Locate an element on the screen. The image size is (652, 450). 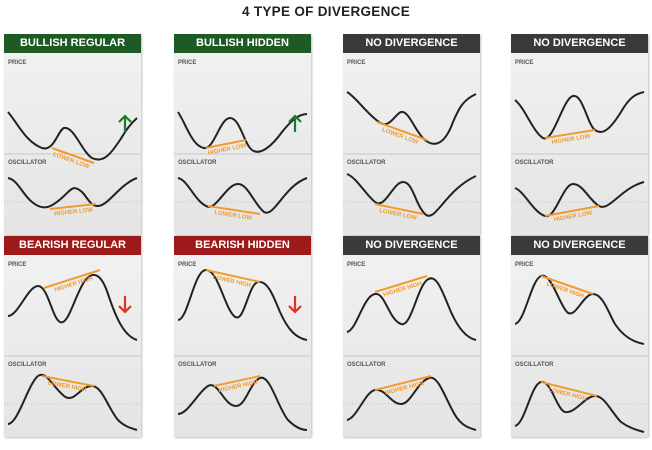
panel-header: BEARISH REGULAR is located at coordinates (72, 245).